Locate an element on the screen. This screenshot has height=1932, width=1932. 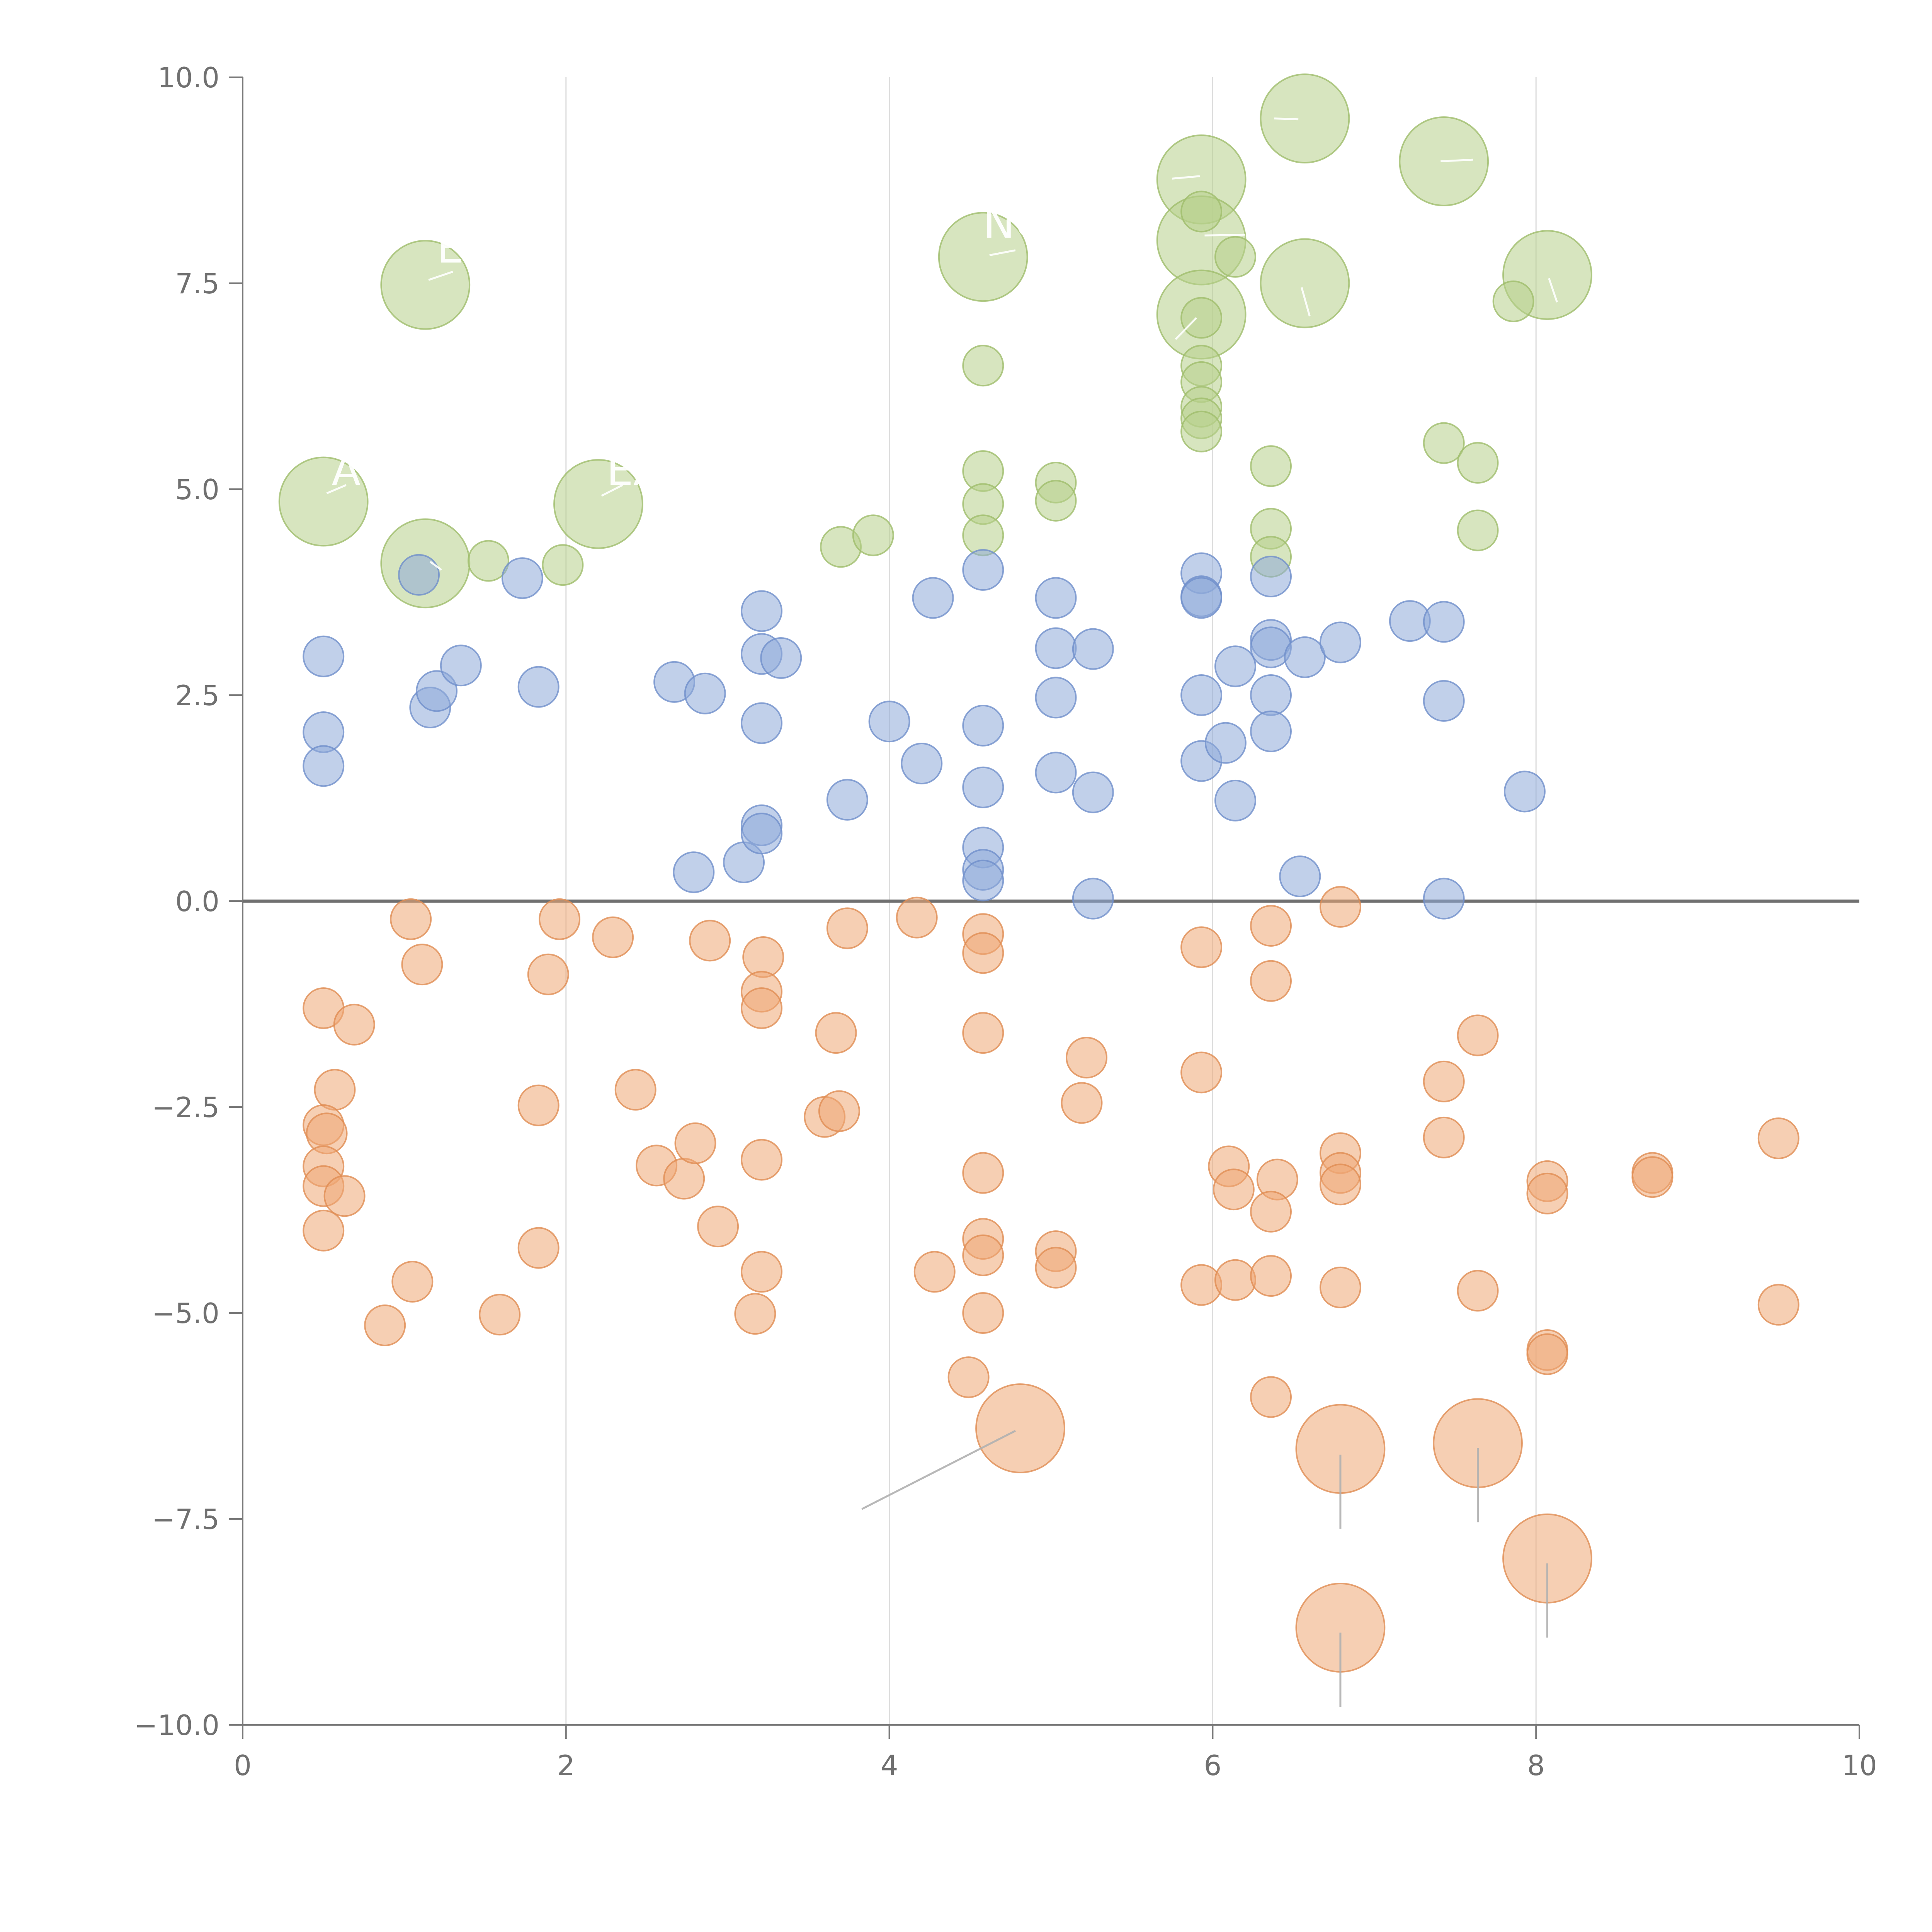
bubble-label: NC is located at coordinates (1013, 223).